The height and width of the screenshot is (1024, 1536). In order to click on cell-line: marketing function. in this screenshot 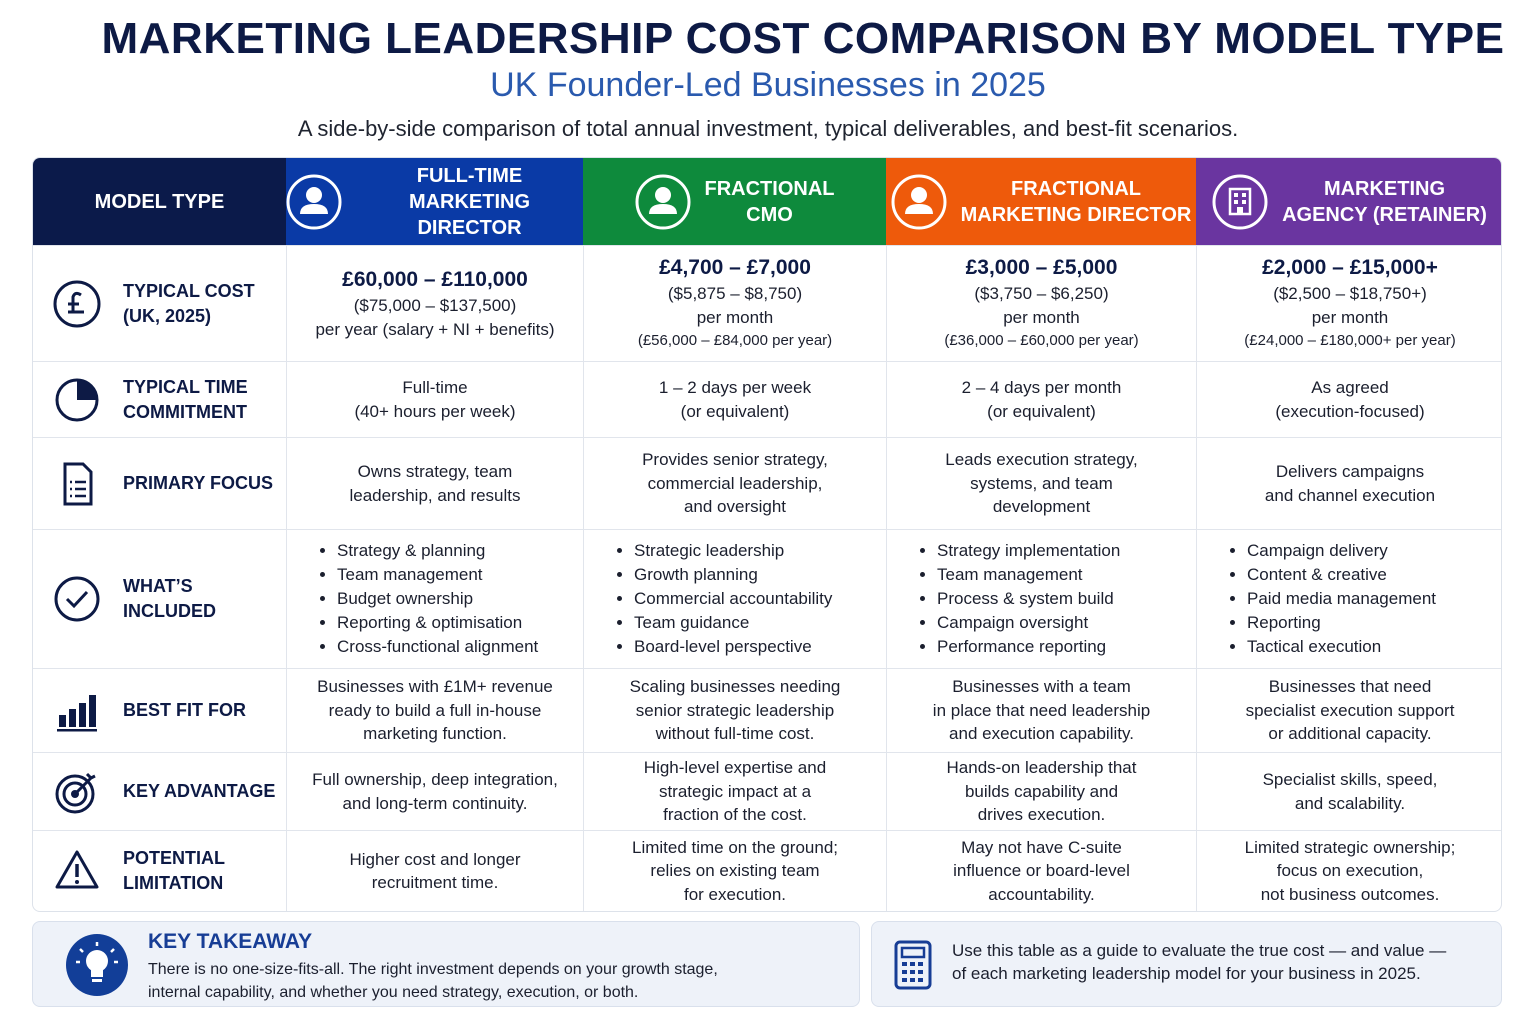, I will do `click(435, 734)`.